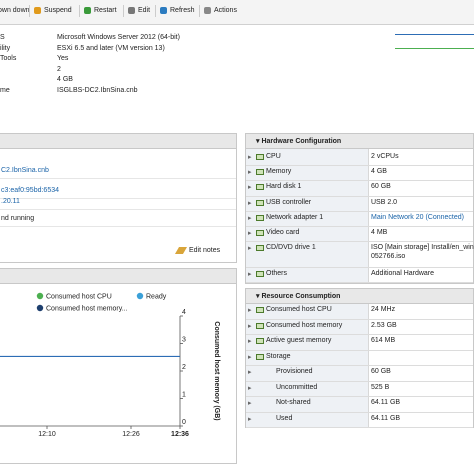 Image resolution: width=474 pixels, height=474 pixels. What do you see at coordinates (15, 10) in the screenshot?
I see `toolbar-button: own down` at bounding box center [15, 10].